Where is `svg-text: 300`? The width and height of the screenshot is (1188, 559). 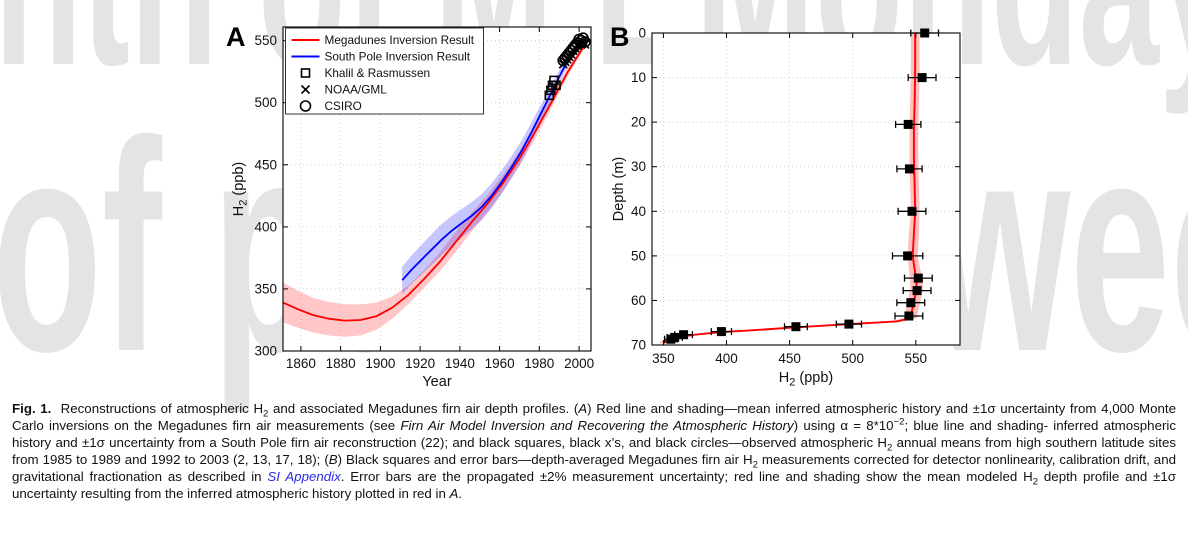 svg-text: 300 is located at coordinates (265, 351).